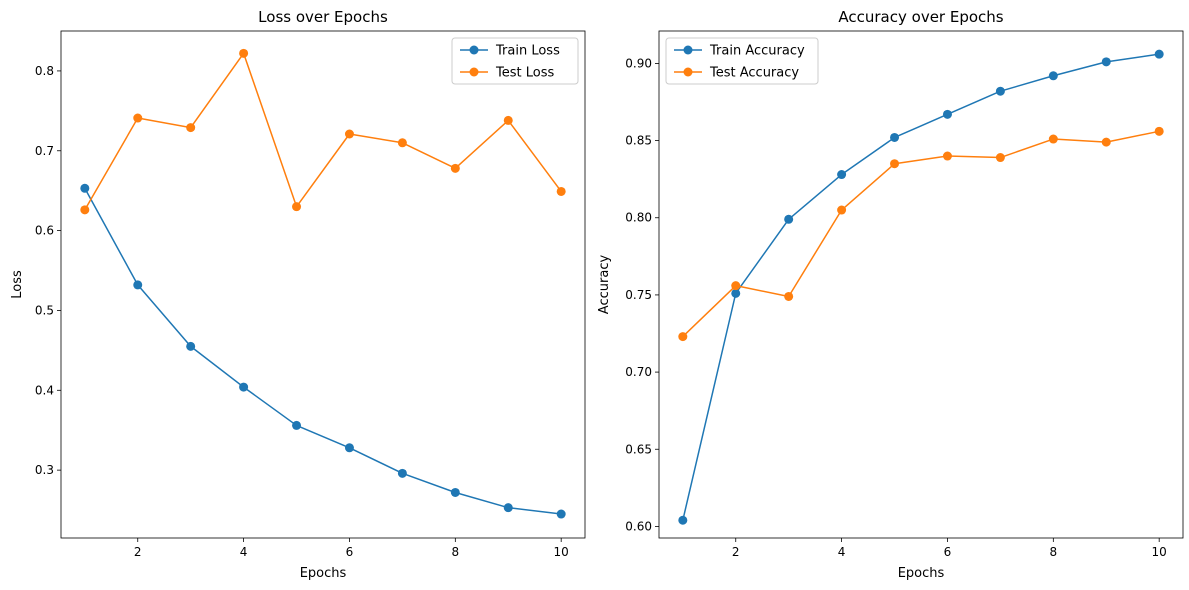 Image resolution: width=1189 pixels, height=590 pixels. Describe the element at coordinates (524, 73) in the screenshot. I see `legend-label: Test Loss` at that location.